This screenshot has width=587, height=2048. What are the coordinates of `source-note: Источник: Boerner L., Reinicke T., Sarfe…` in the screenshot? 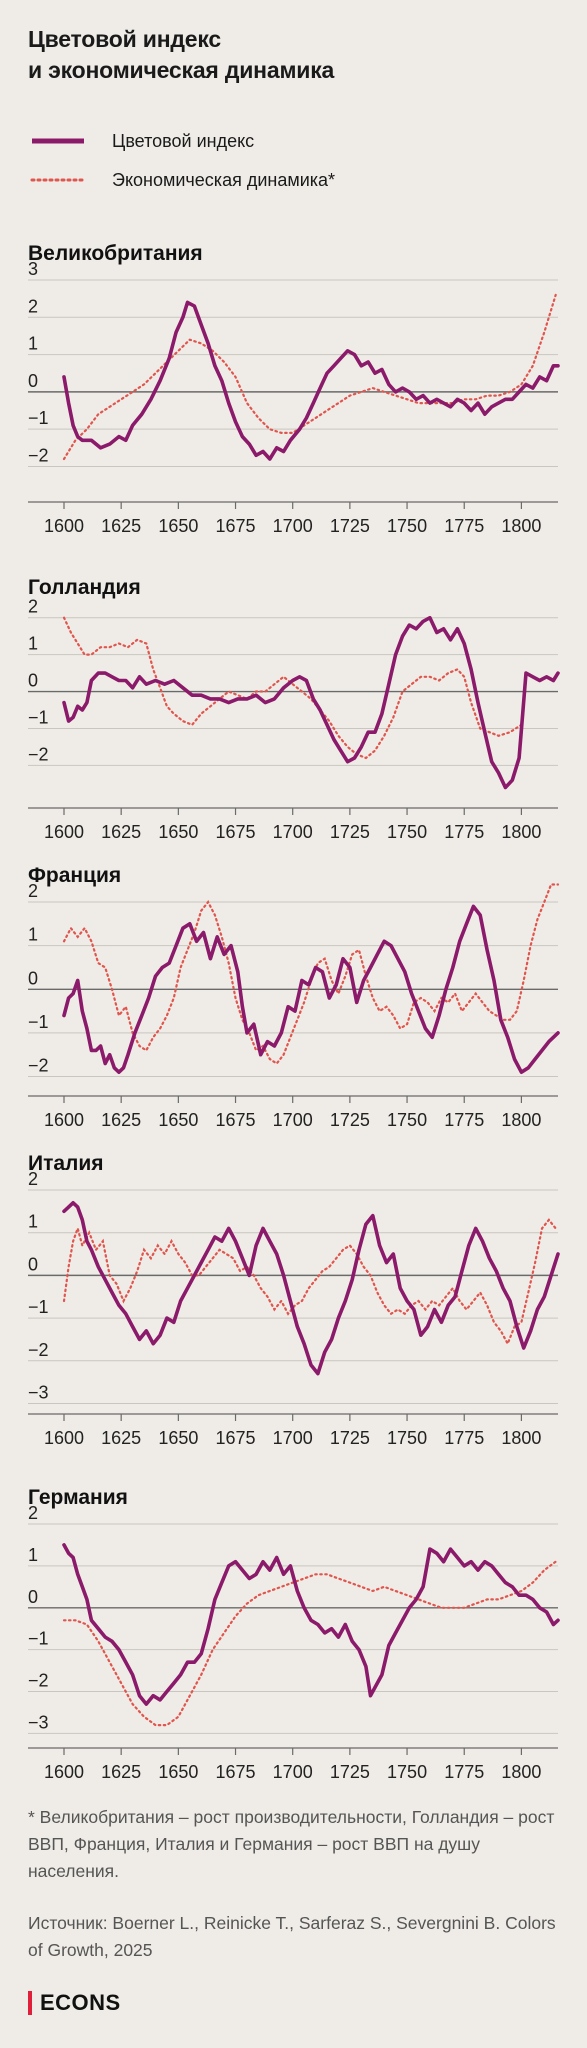 It's located at (292, 1936).